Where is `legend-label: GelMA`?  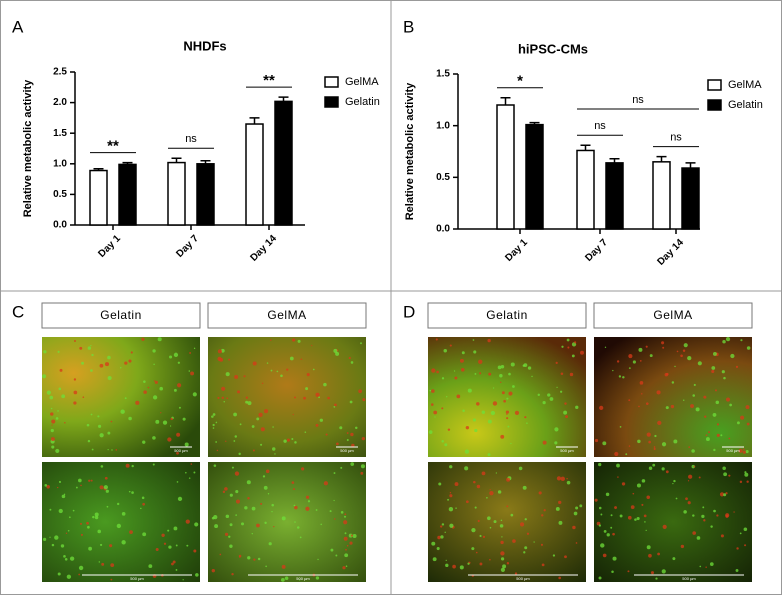
legend-label: GelMA is located at coordinates (745, 85).